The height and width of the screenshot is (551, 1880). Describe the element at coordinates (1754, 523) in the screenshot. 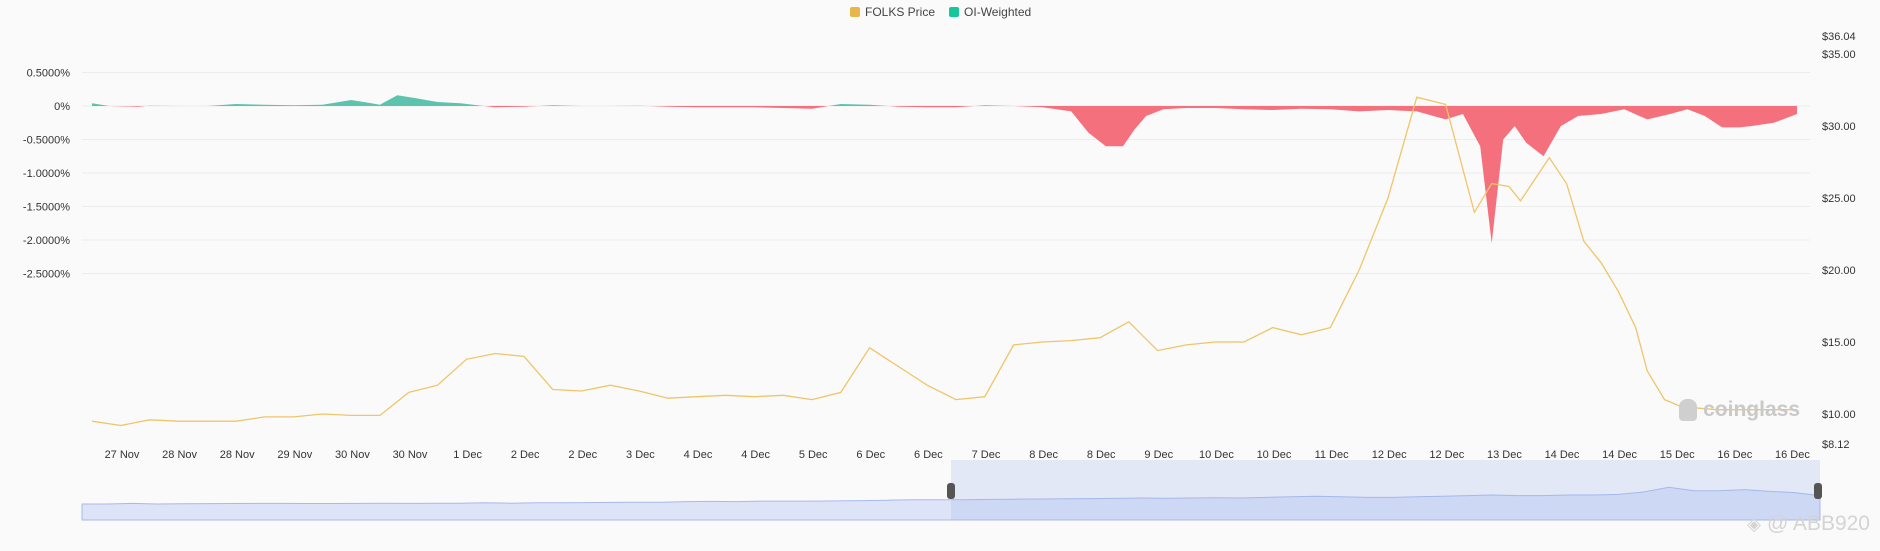

I see `binance-square-icon: ◈` at that location.